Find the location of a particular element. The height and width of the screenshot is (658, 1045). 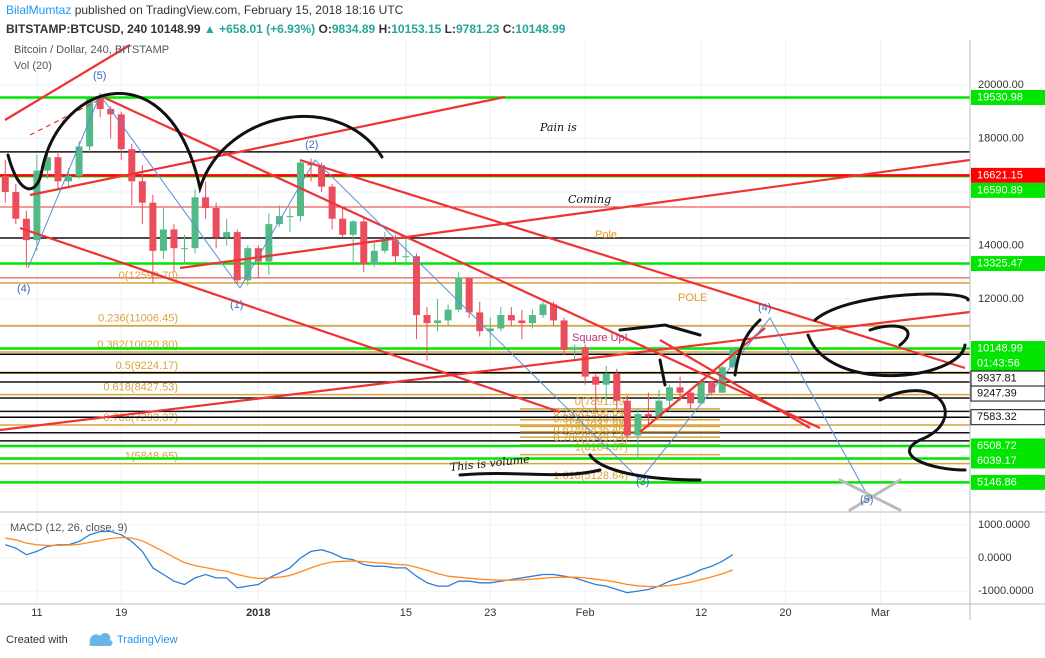

c-label: C: is located at coordinates (509, 29).